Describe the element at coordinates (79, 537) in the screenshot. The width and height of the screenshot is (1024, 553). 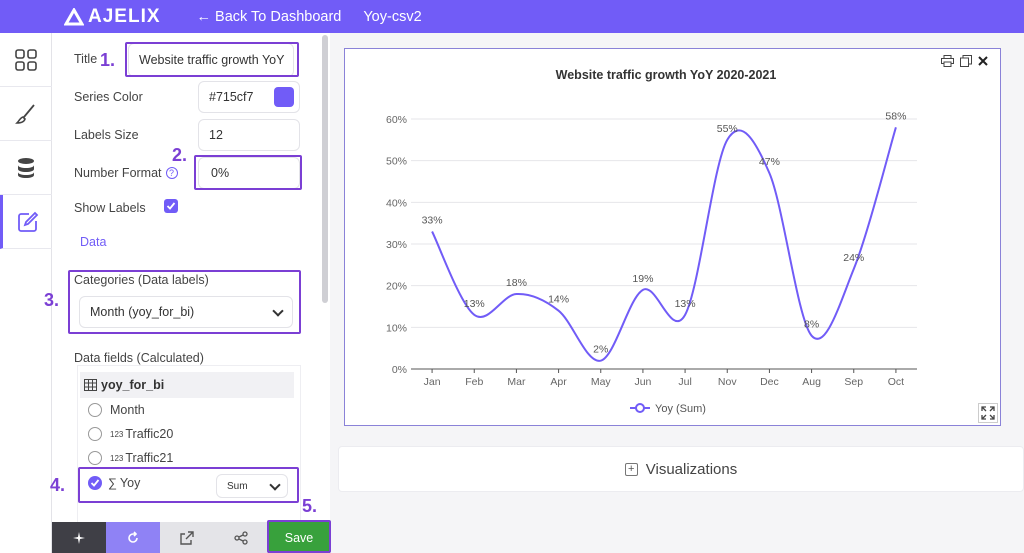
I see `magic-button` at that location.